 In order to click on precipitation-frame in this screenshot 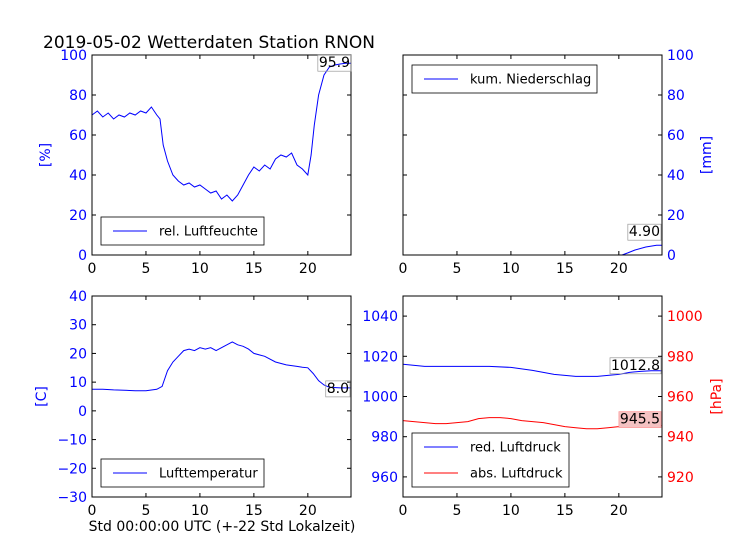, I will do `click(532, 155)`.